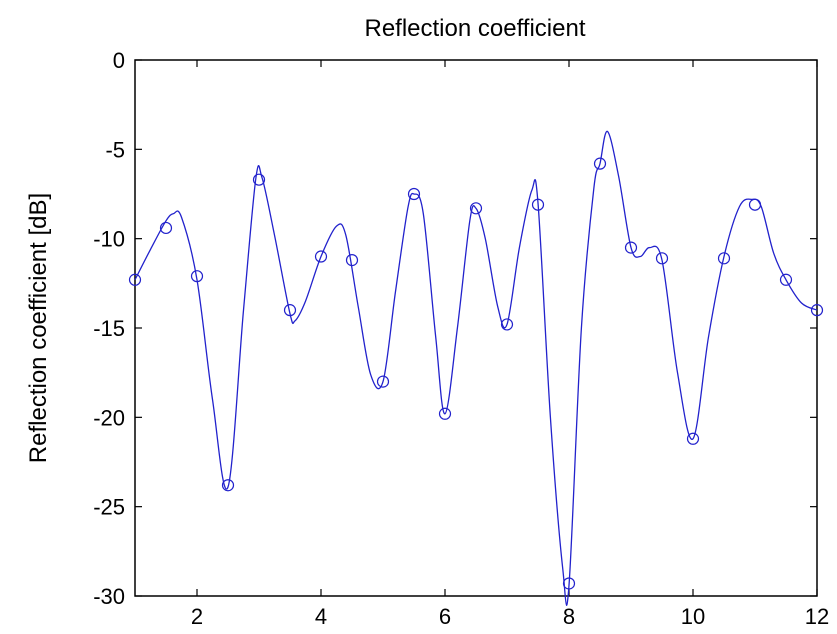  I want to click on y-tick-label: -10, so click(109, 239).